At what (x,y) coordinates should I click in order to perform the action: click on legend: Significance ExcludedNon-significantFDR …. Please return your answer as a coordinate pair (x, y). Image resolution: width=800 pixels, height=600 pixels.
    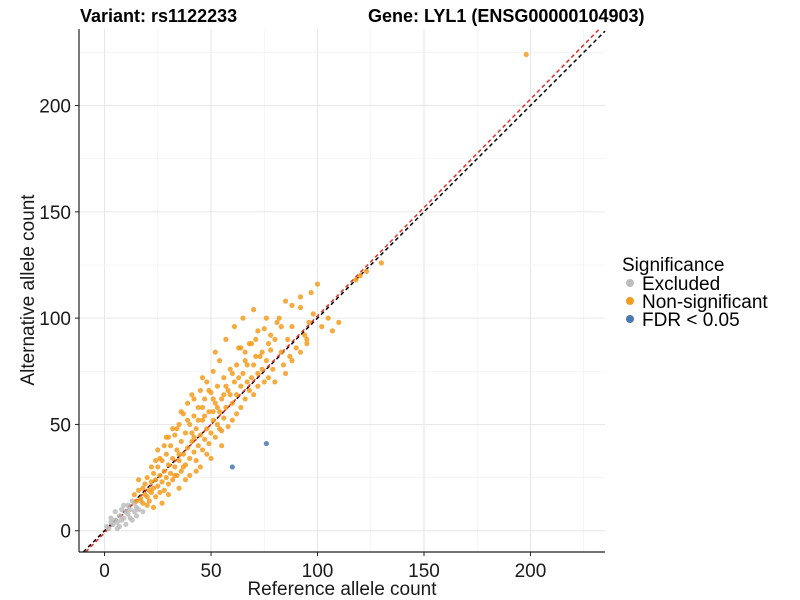
    Looking at the image, I should click on (695, 293).